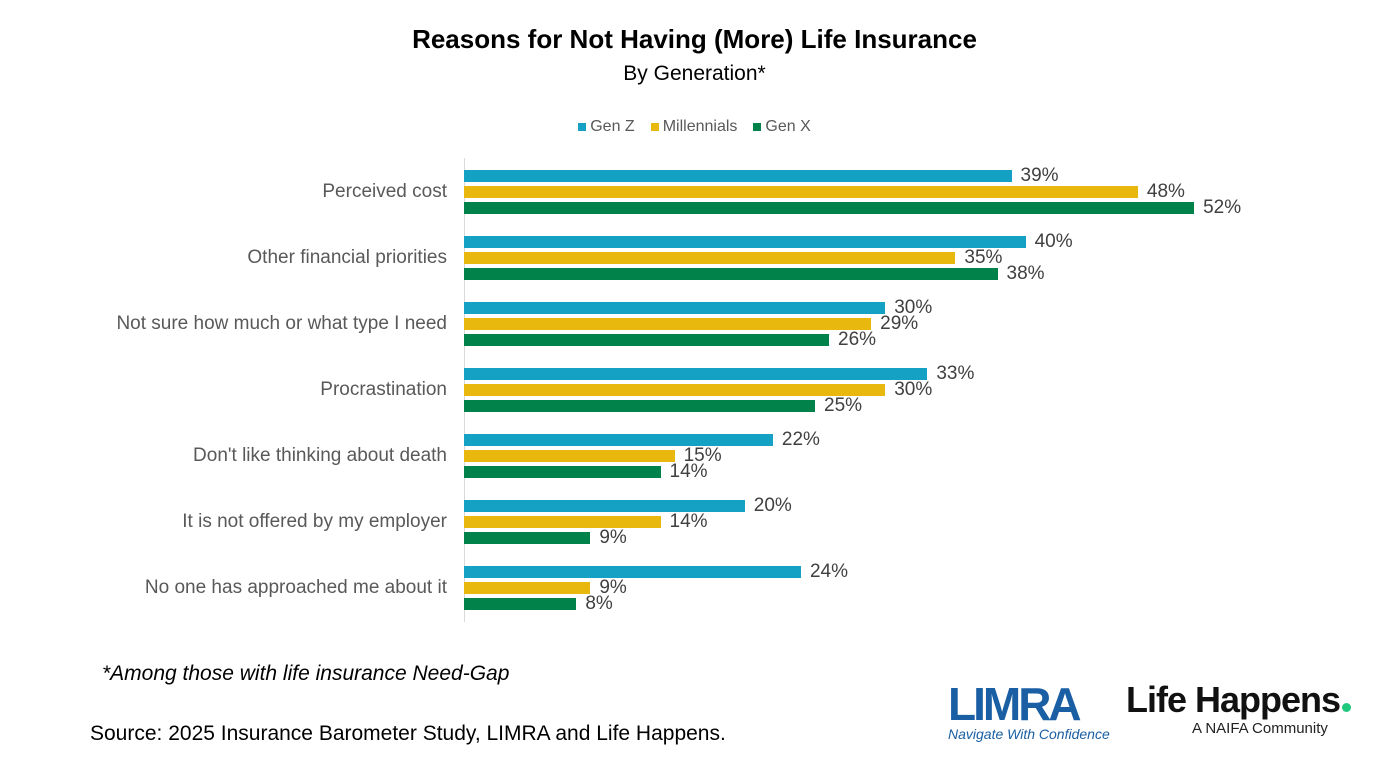 This screenshot has height=772, width=1389. Describe the element at coordinates (1233, 699) in the screenshot. I see `life-happens-wordmark: Life Happens` at that location.